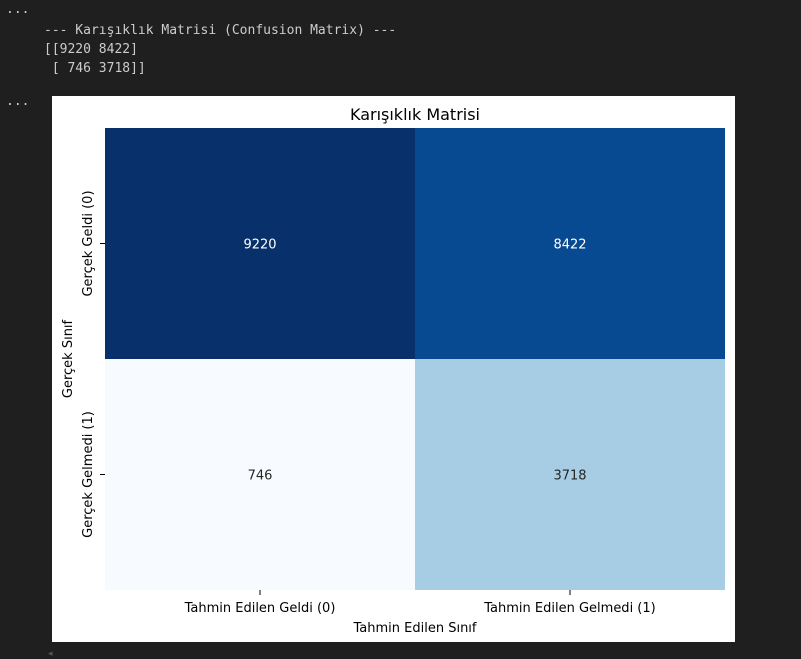  I want to click on chart-title: Karışıklık Matrisi, so click(415, 114).